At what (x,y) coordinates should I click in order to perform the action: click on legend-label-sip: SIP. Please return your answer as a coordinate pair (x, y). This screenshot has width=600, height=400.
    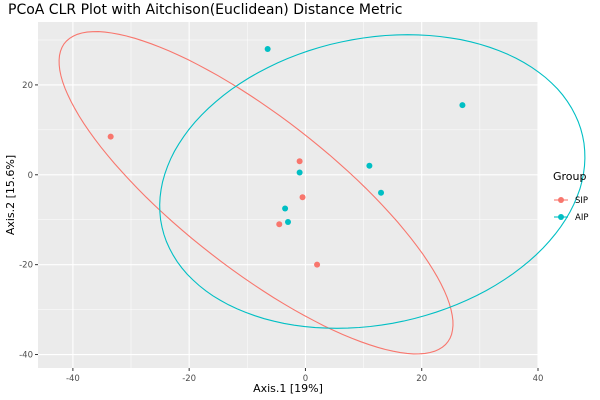
    Looking at the image, I should click on (581, 201).